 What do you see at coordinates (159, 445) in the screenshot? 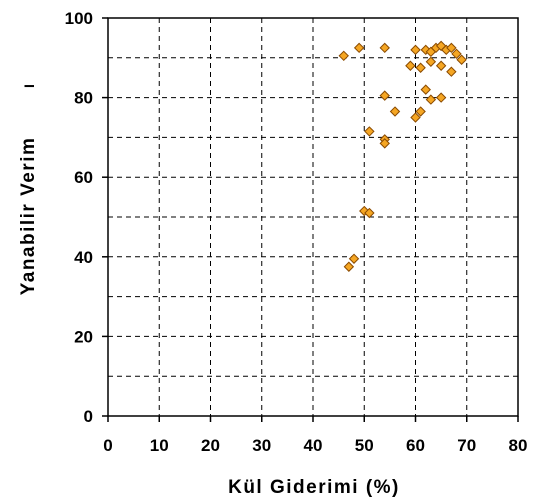
I see `x-tick-label: 10` at bounding box center [159, 445].